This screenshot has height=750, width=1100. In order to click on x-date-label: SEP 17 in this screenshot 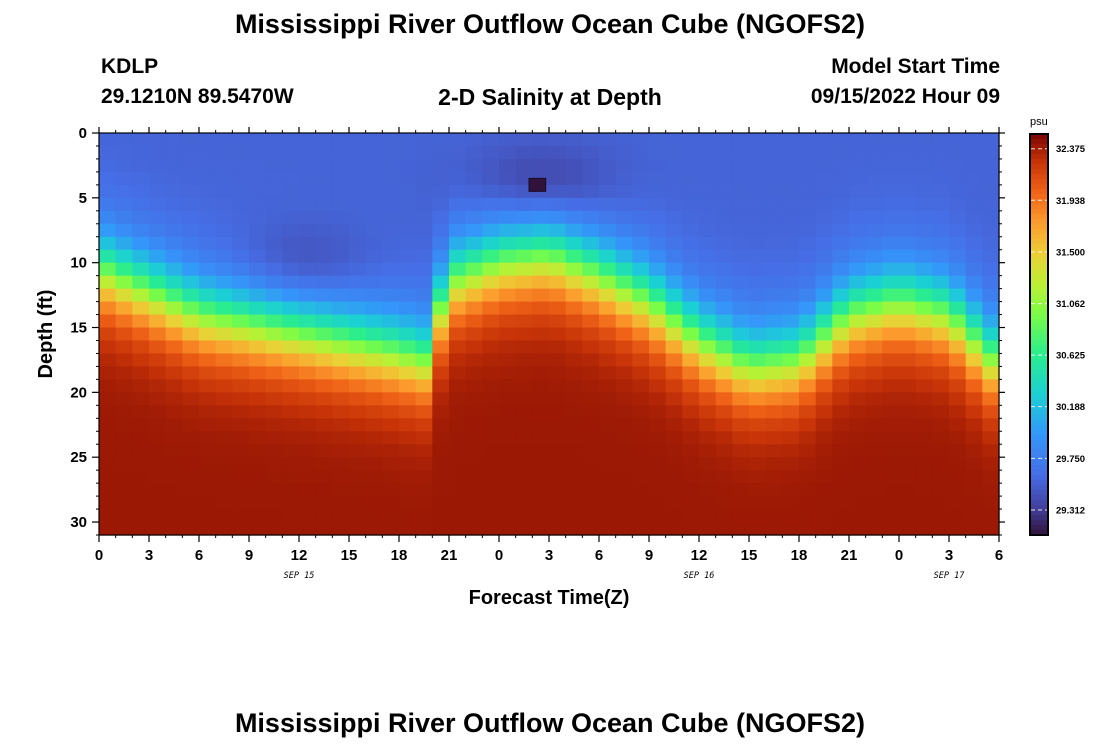, I will do `click(950, 576)`.